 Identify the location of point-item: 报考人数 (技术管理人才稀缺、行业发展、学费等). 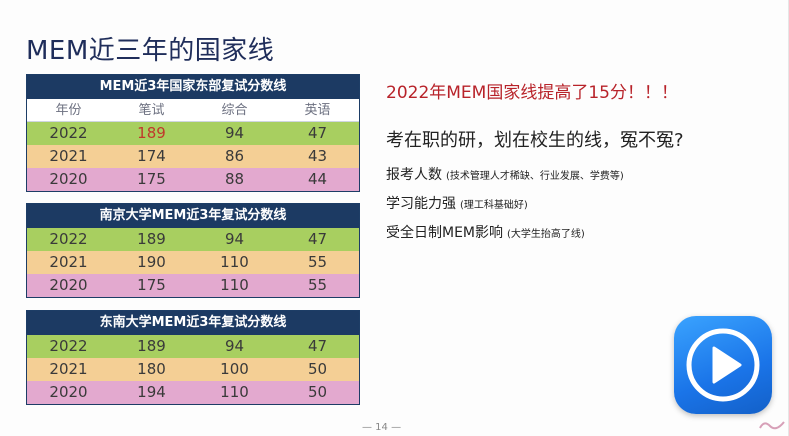
(505, 174).